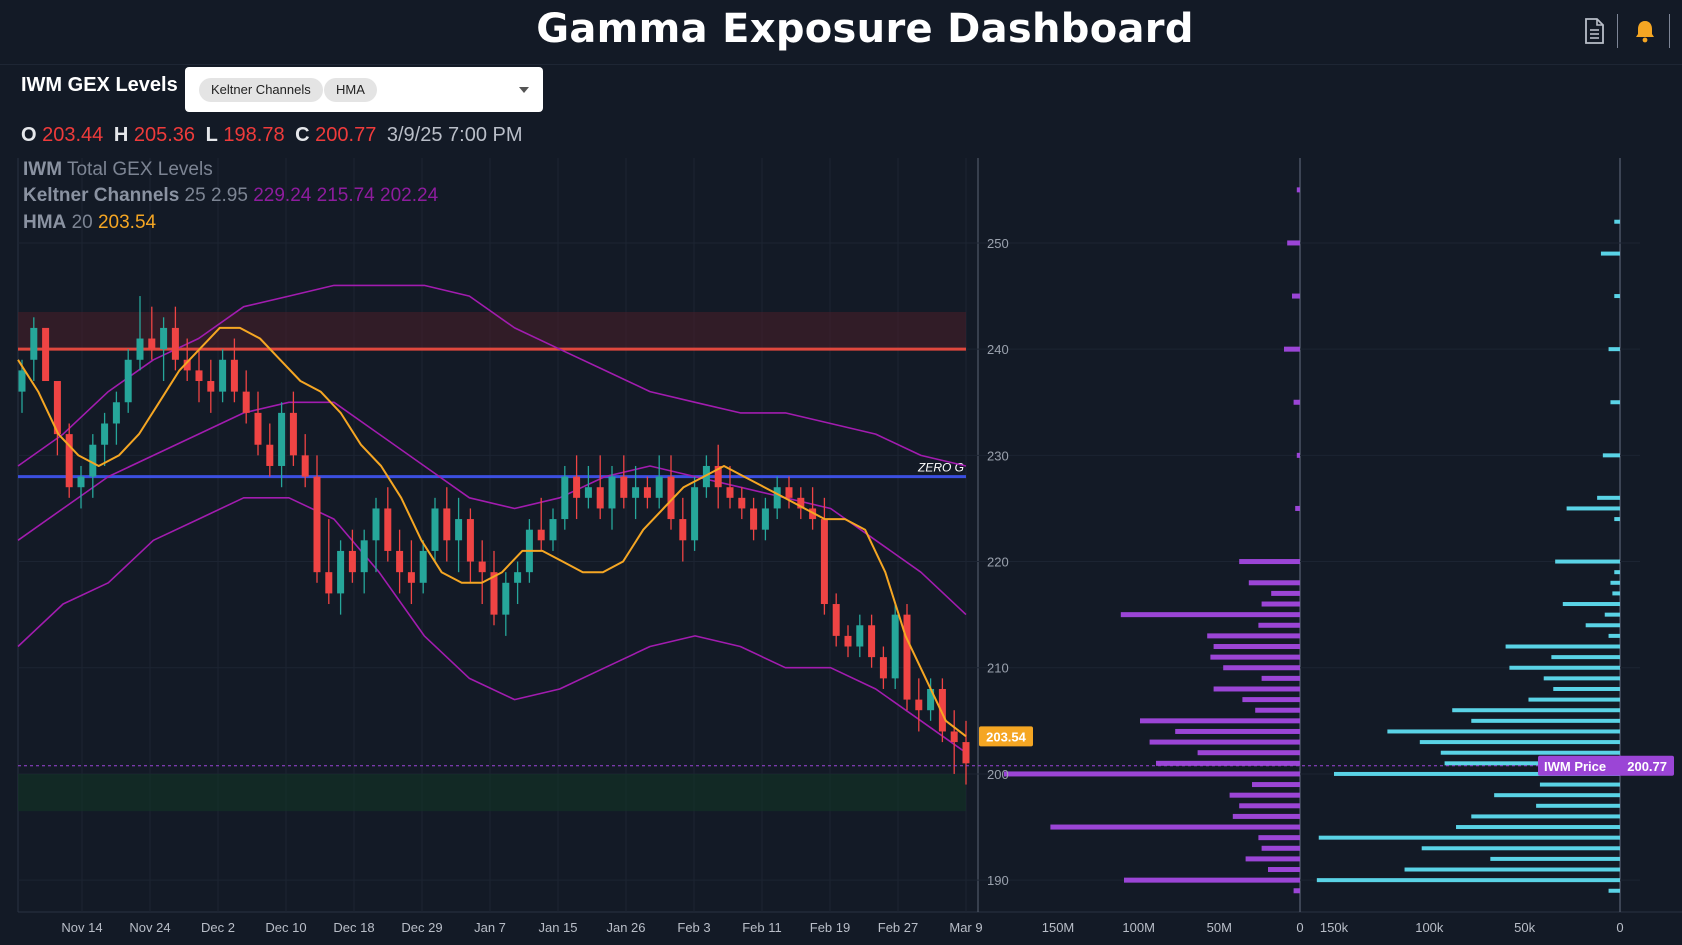 This screenshot has height=945, width=1682. Describe the element at coordinates (218, 927) in the screenshot. I see `x-tick-label: Dec 2` at that location.